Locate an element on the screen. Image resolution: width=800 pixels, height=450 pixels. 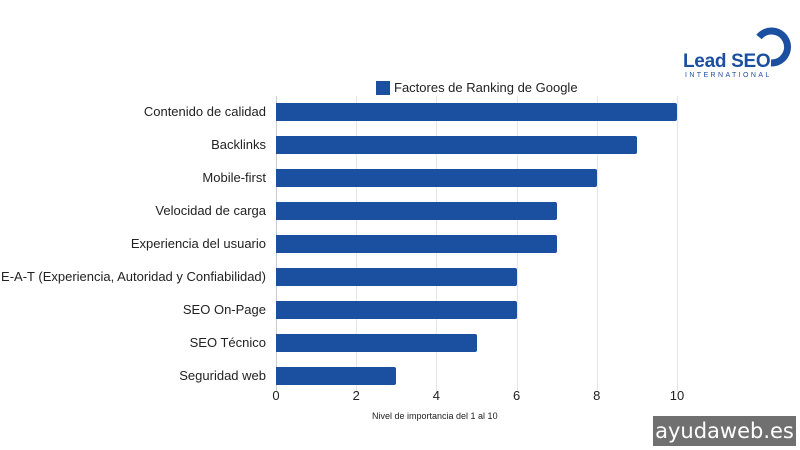
logo-subtitle: INTERNATIONAL is located at coordinates (728, 75).